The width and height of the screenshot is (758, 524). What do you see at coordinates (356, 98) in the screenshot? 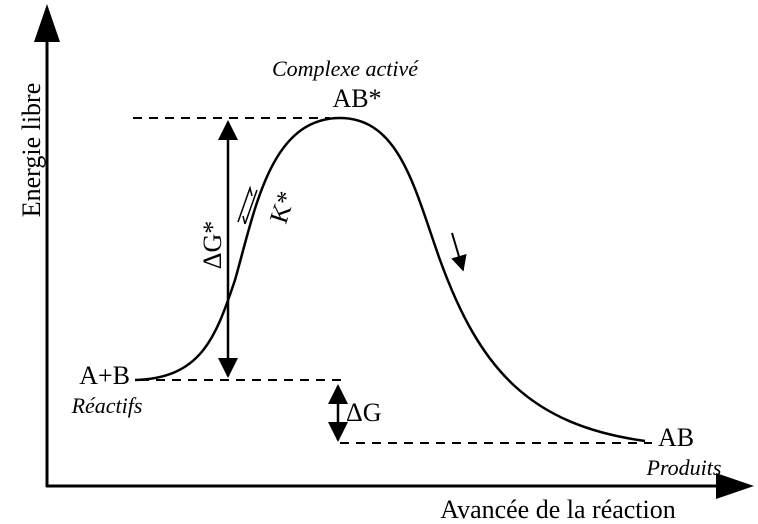
I see `transition-label: AB*` at bounding box center [356, 98].